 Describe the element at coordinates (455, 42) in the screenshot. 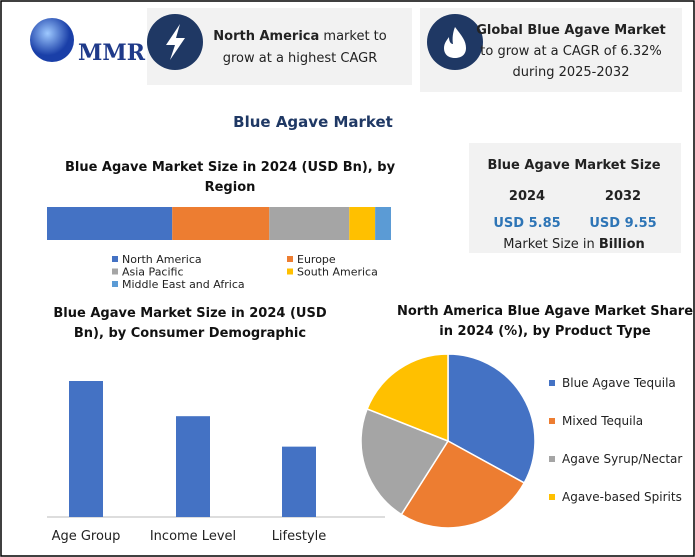

I see `icon-flame` at that location.